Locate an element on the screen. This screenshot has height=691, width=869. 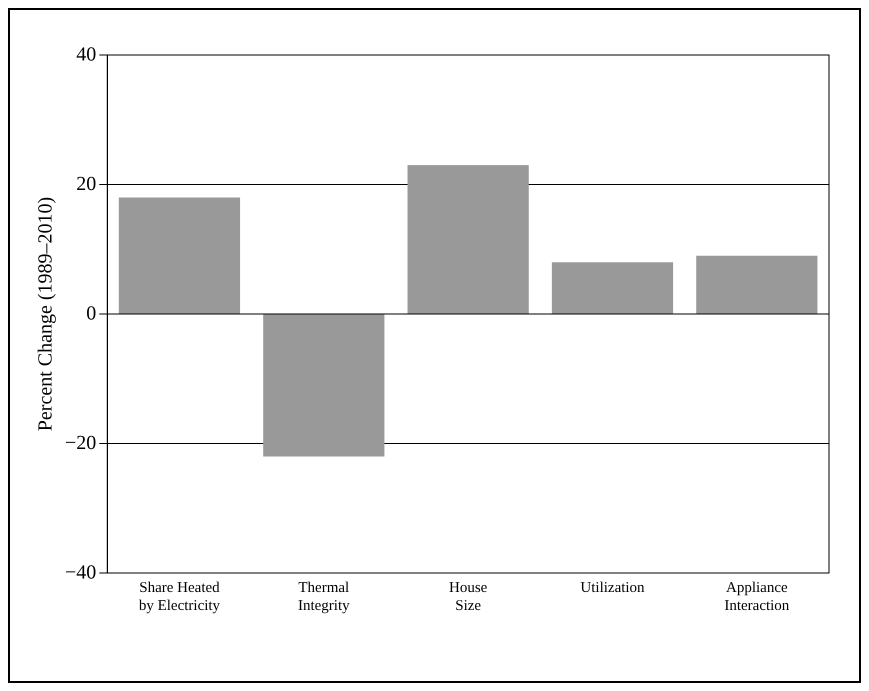
y-tick-label: 20 is located at coordinates (86, 183).